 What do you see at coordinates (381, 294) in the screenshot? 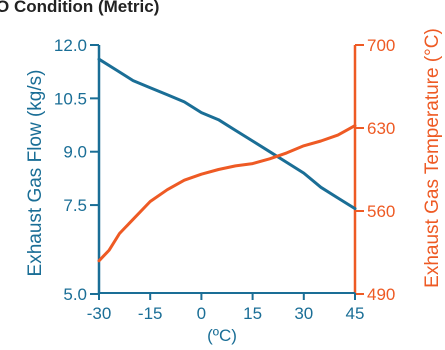
I see `right-tick-label: 490` at bounding box center [381, 294].